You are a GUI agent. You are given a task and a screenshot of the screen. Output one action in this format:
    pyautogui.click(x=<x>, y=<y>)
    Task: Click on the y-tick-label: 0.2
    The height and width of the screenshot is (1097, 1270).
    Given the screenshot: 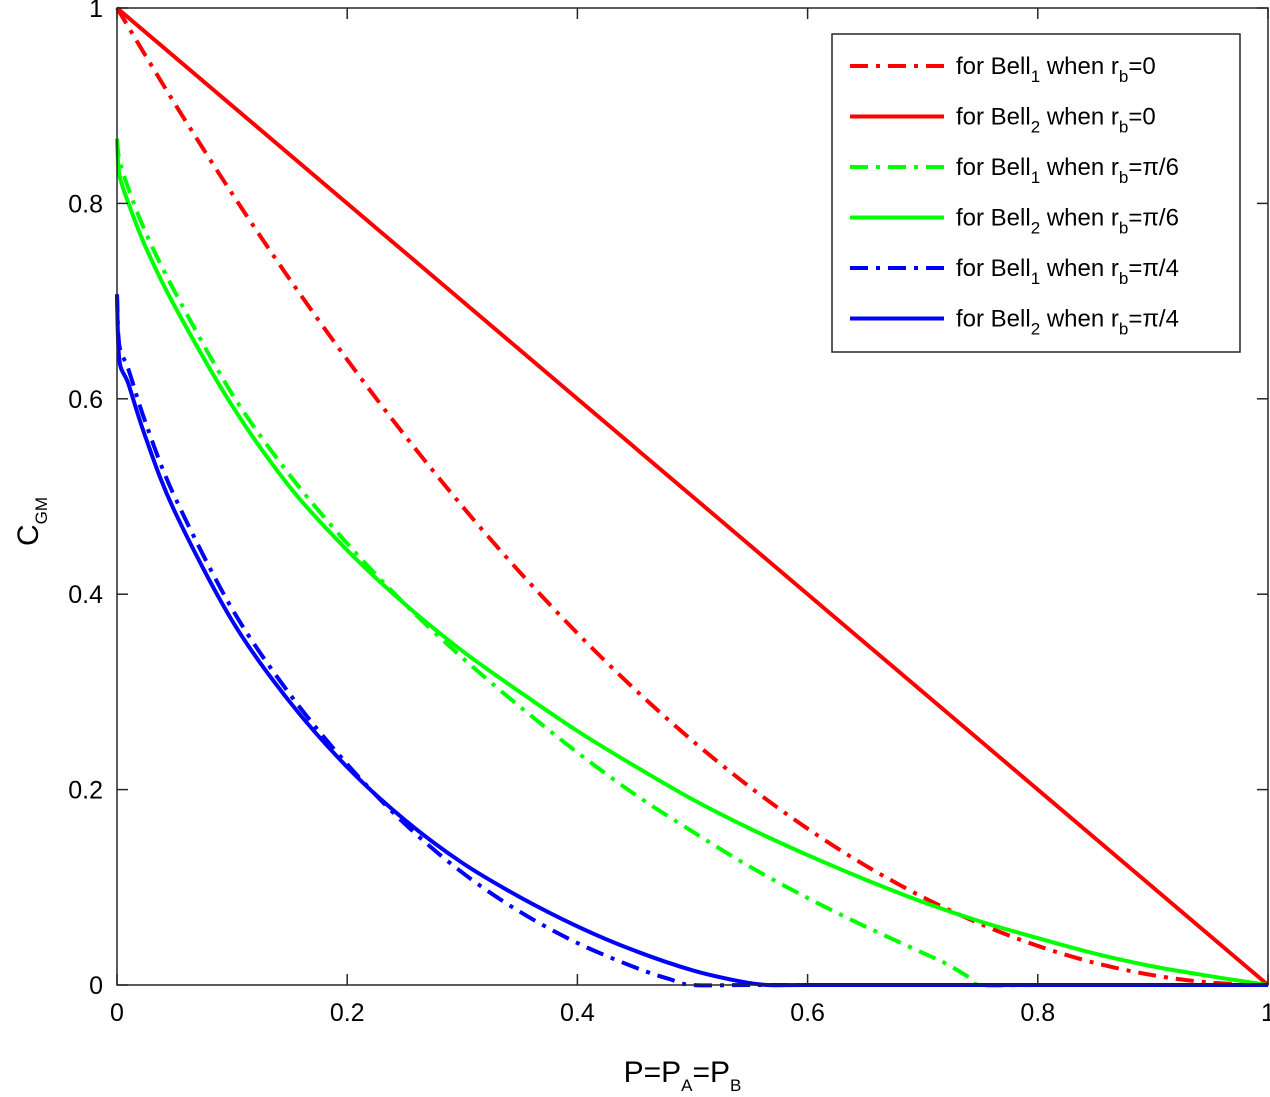 What is the action you would take?
    pyautogui.click(x=85, y=791)
    